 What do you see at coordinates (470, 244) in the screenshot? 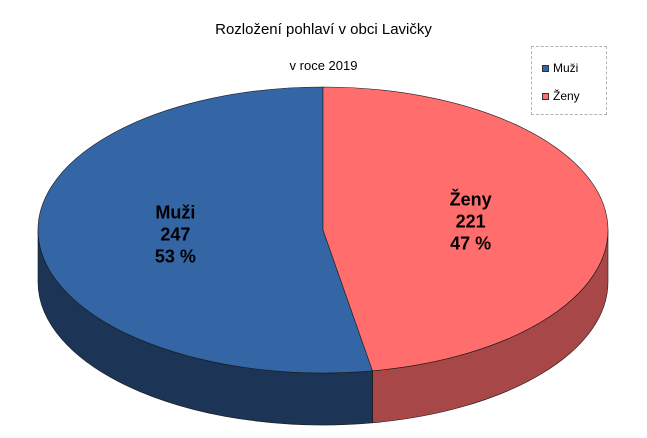
I see `slice-label-percent-zeny: 47 %` at bounding box center [470, 244].